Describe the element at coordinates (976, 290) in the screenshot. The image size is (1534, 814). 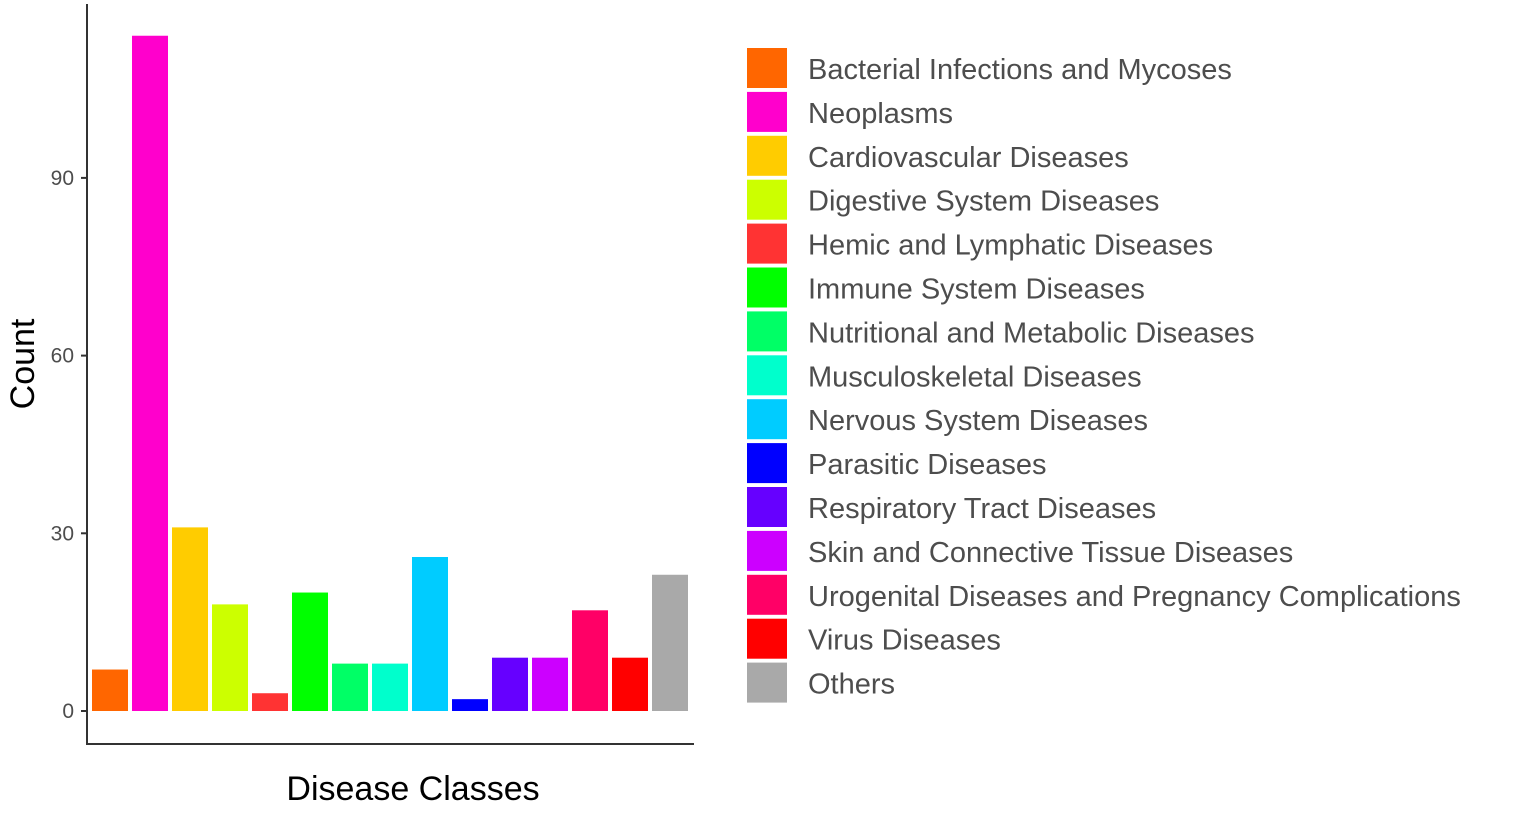
I see `legend-label-6: Immune System Diseases` at that location.